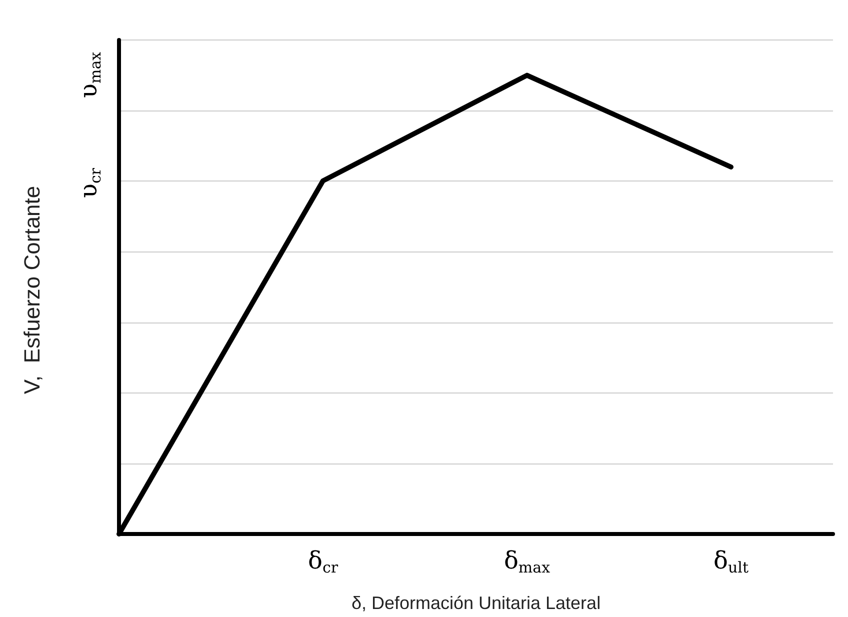 Image resolution: width=848 pixels, height=617 pixels. What do you see at coordinates (32, 290) in the screenshot?
I see `y-axis-title: V, Esfuerzo Cortante` at bounding box center [32, 290].